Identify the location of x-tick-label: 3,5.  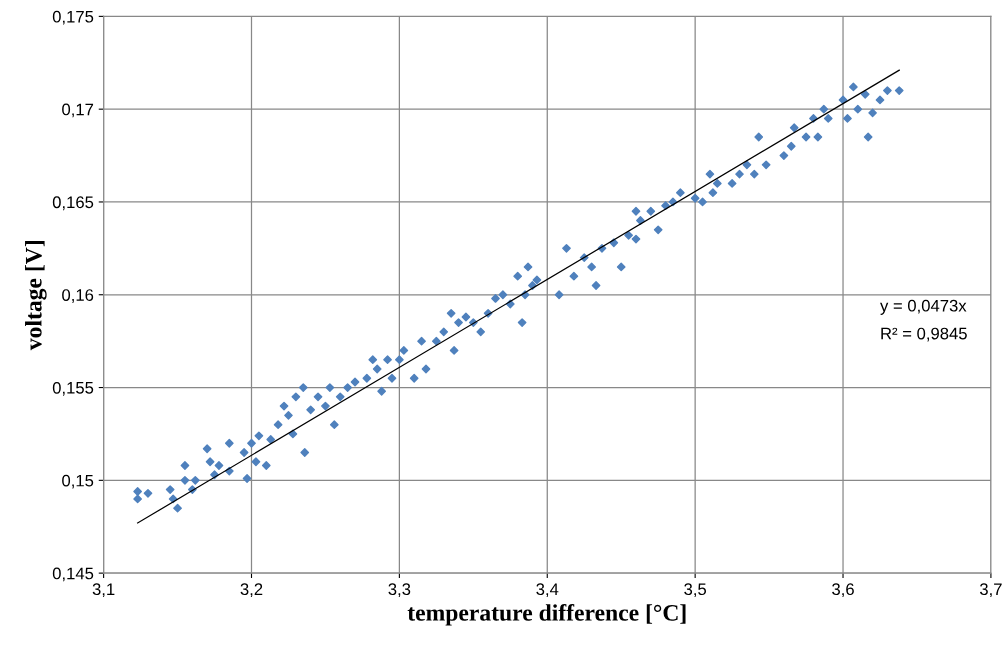
(695, 590).